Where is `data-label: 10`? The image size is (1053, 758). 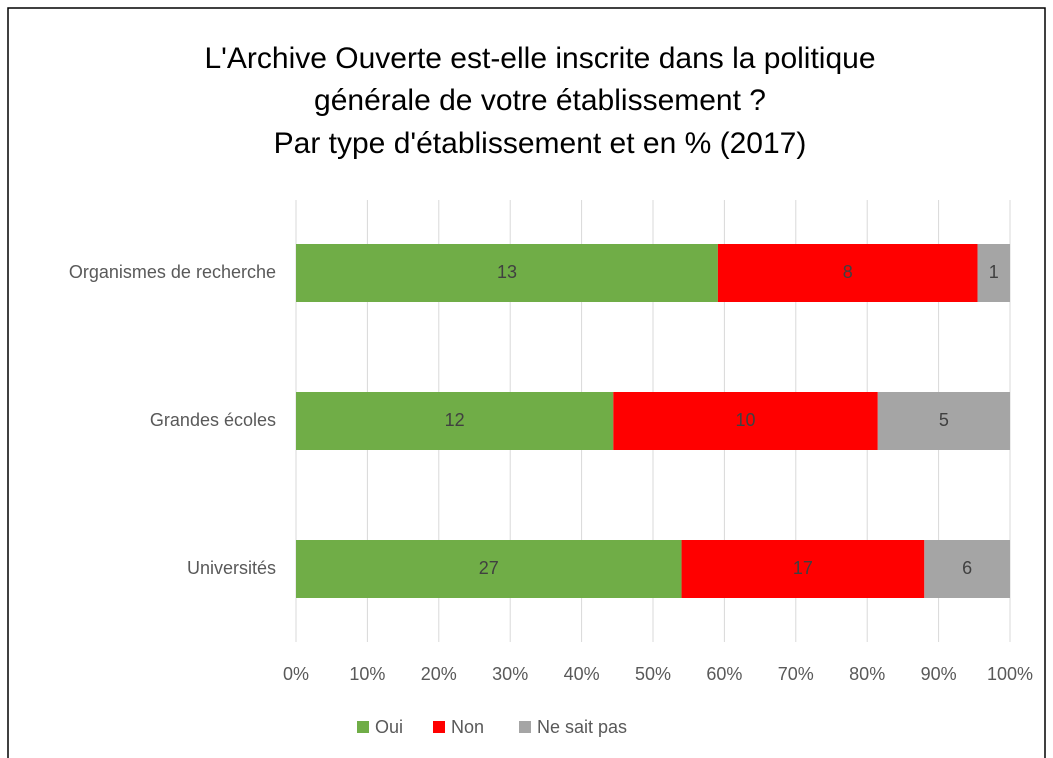 data-label: 10 is located at coordinates (746, 420).